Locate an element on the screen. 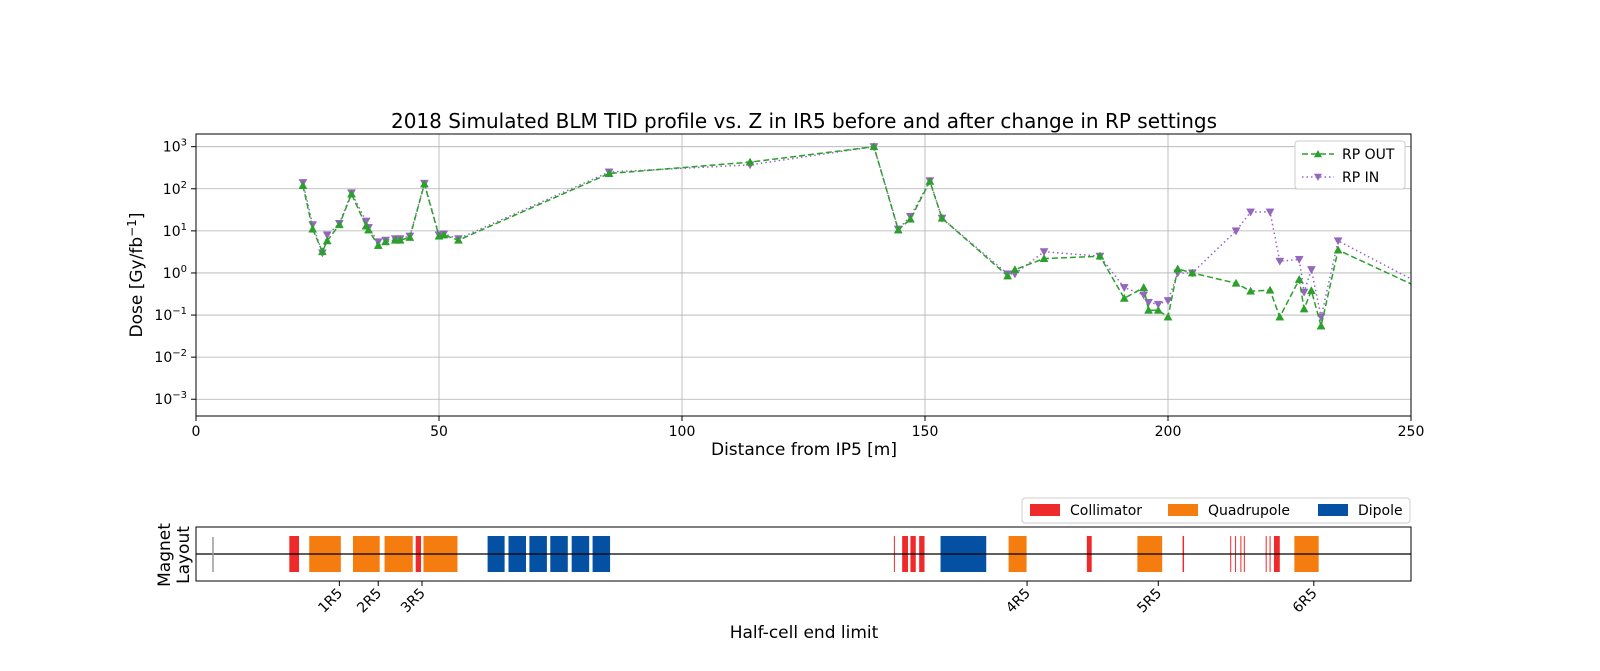 This screenshot has width=1600, height=671. y-tick-label: 10² is located at coordinates (175, 189).